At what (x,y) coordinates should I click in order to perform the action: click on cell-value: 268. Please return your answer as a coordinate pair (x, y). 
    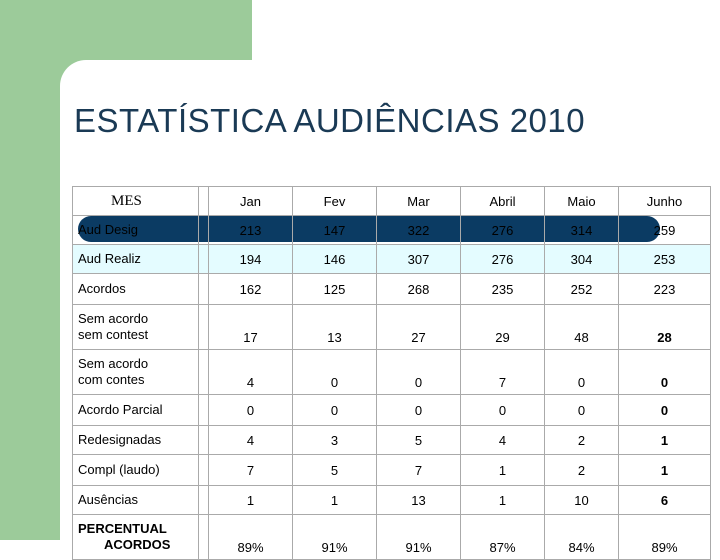
    Looking at the image, I should click on (418, 289).